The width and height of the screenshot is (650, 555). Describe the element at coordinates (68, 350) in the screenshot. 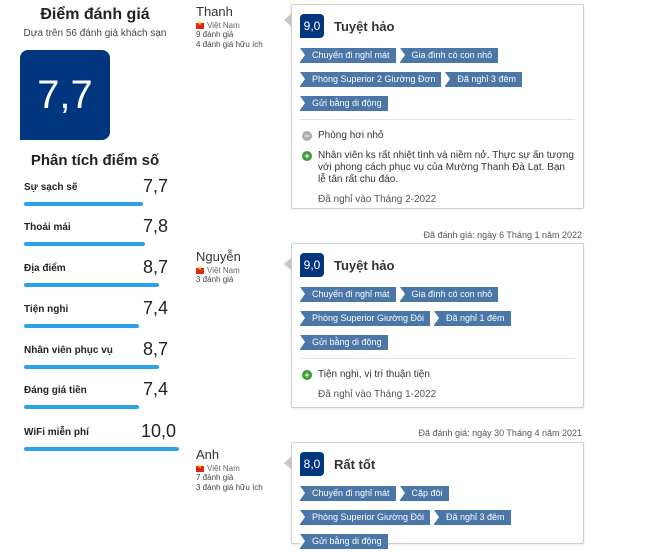

I see `category-label: Nhân viên phục vụ` at that location.